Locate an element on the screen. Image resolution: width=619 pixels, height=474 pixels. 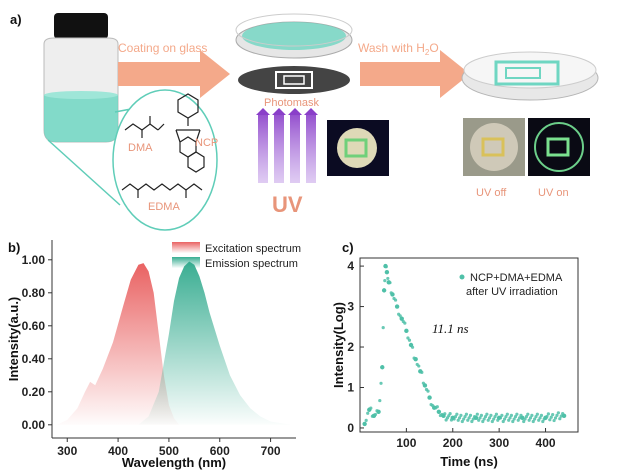
panel-b-label: b) is located at coordinates (14, 247).